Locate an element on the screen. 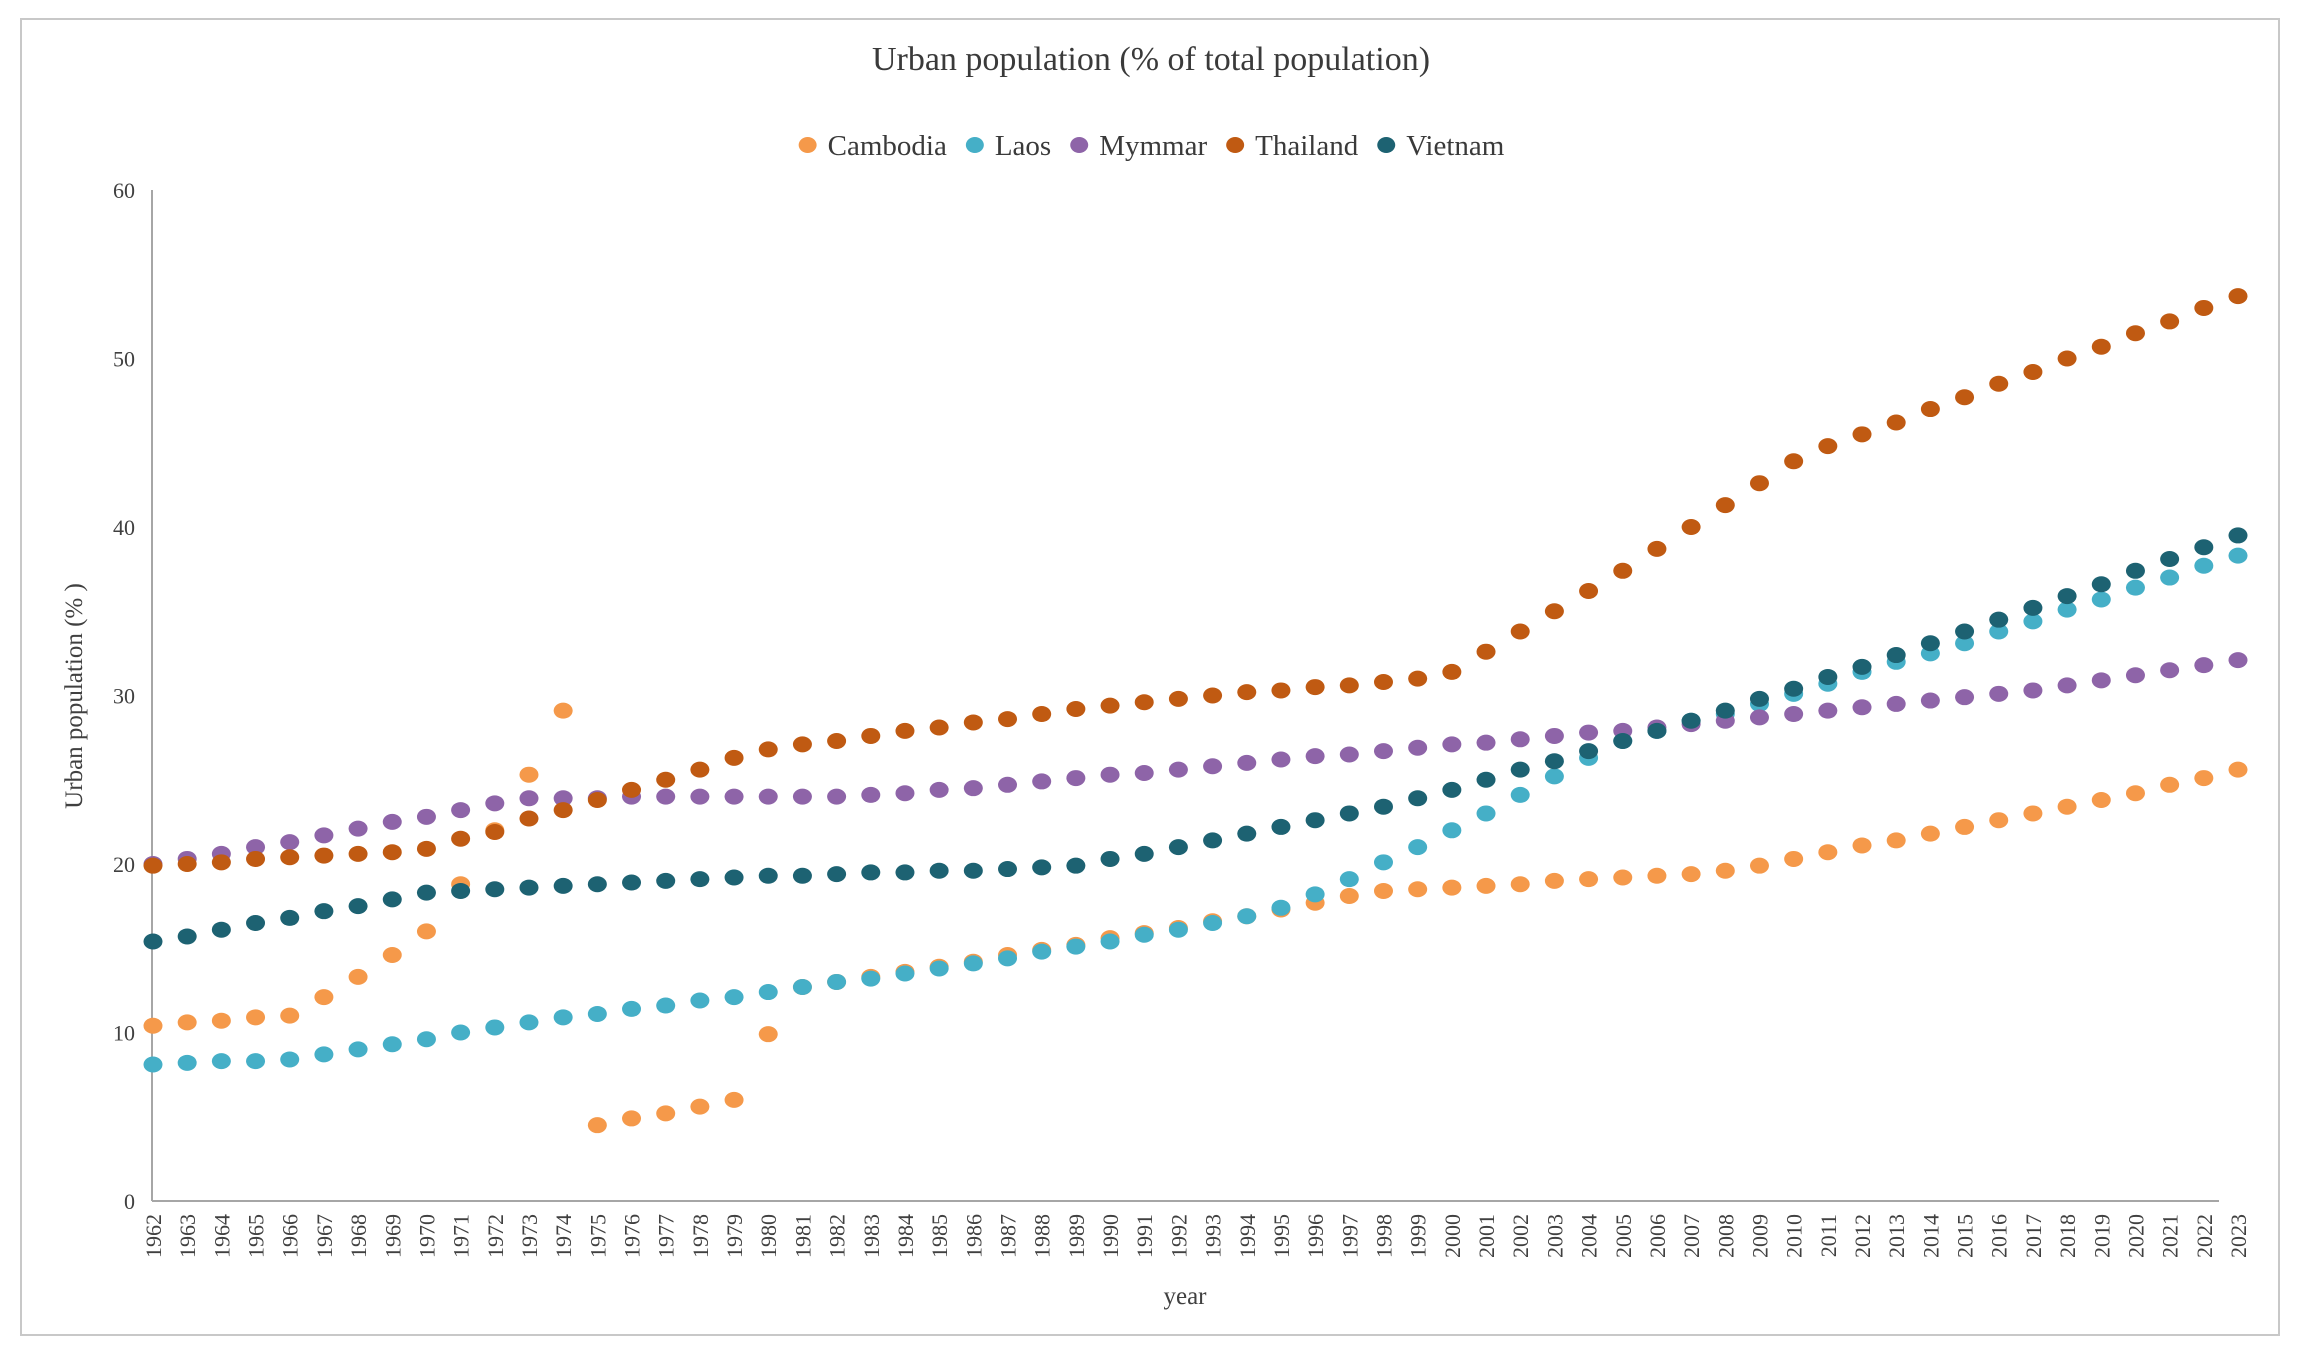 The width and height of the screenshot is (2302, 1359). y-tick-label: 20 is located at coordinates (124, 864).